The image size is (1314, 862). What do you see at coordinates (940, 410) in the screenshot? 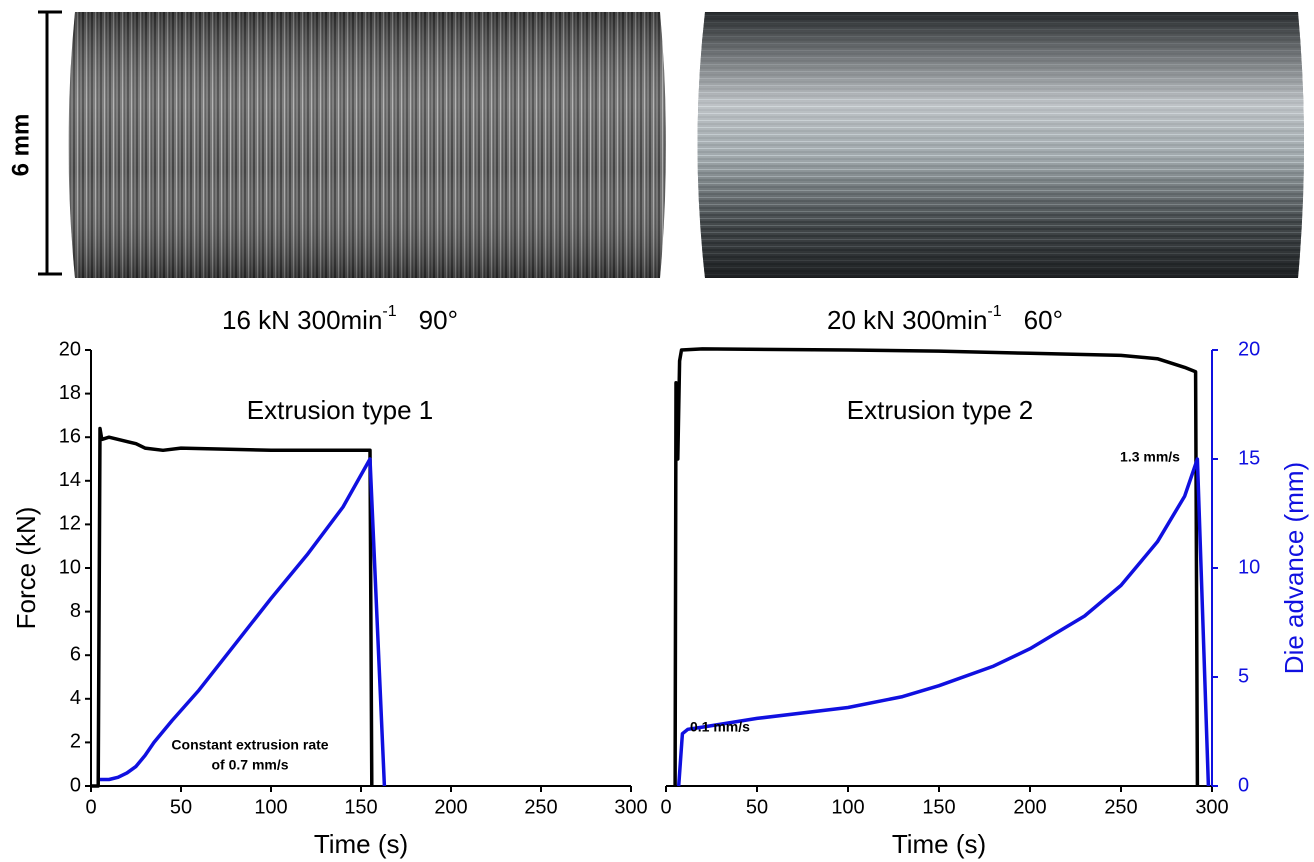
I see `annotation: Extrusion type 2` at bounding box center [940, 410].